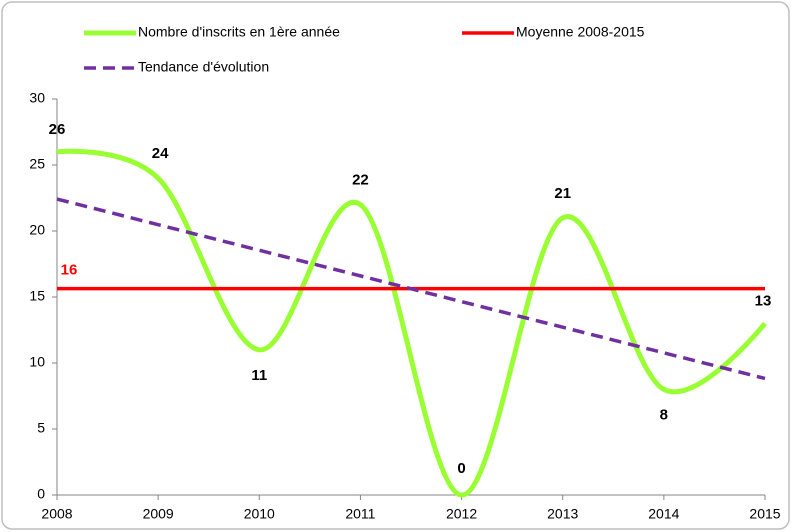 The image size is (792, 532). Describe the element at coordinates (360, 514) in the screenshot. I see `x-tick-label: 2011` at that location.